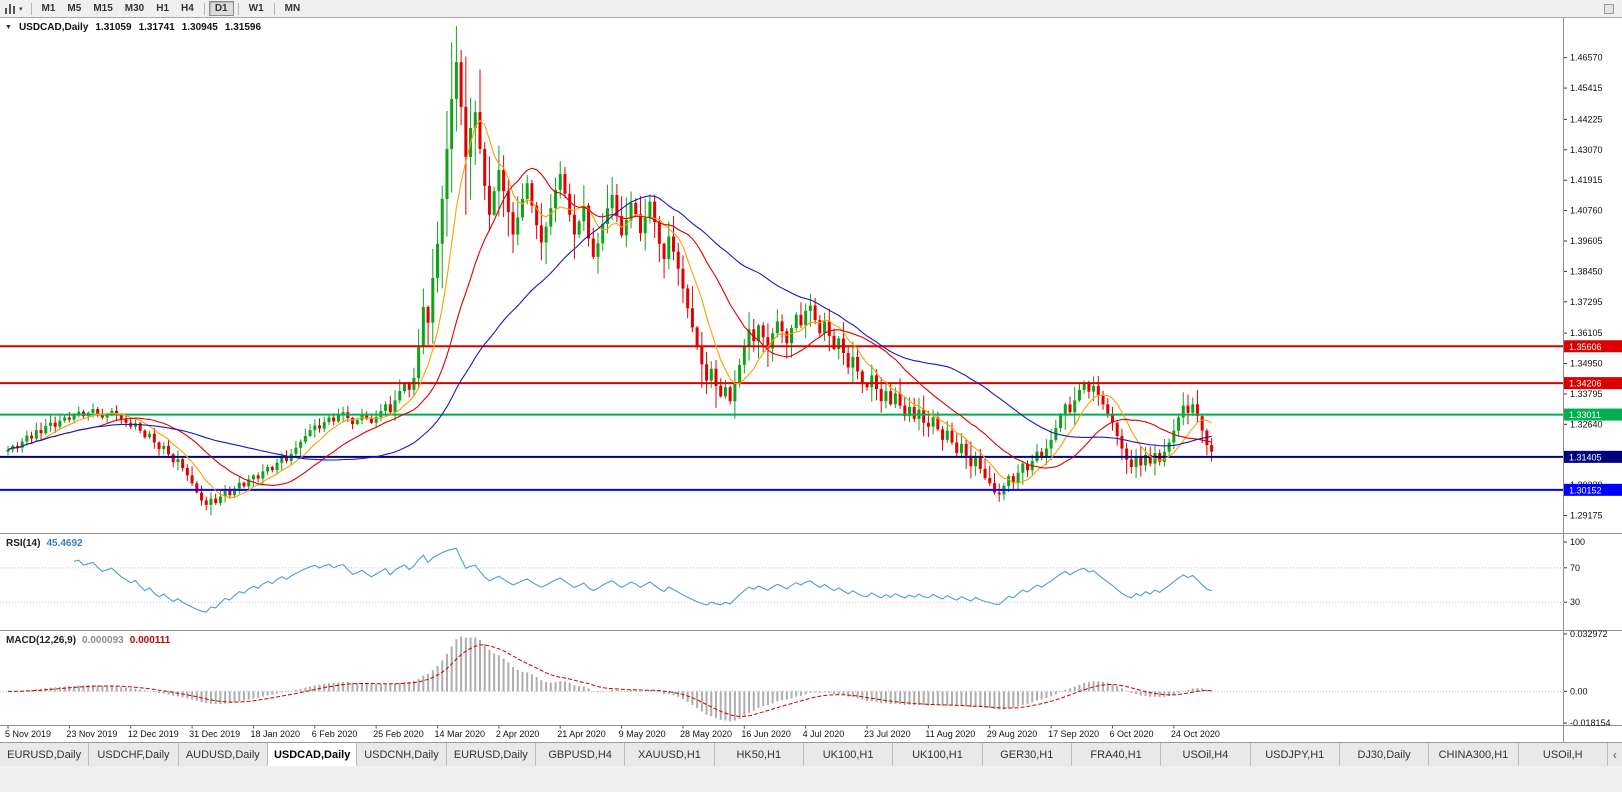 This screenshot has height=792, width=1622. Describe the element at coordinates (580, 754) in the screenshot. I see `symbol-tab-gbpusd-h4: GBPUSD,H4` at that location.